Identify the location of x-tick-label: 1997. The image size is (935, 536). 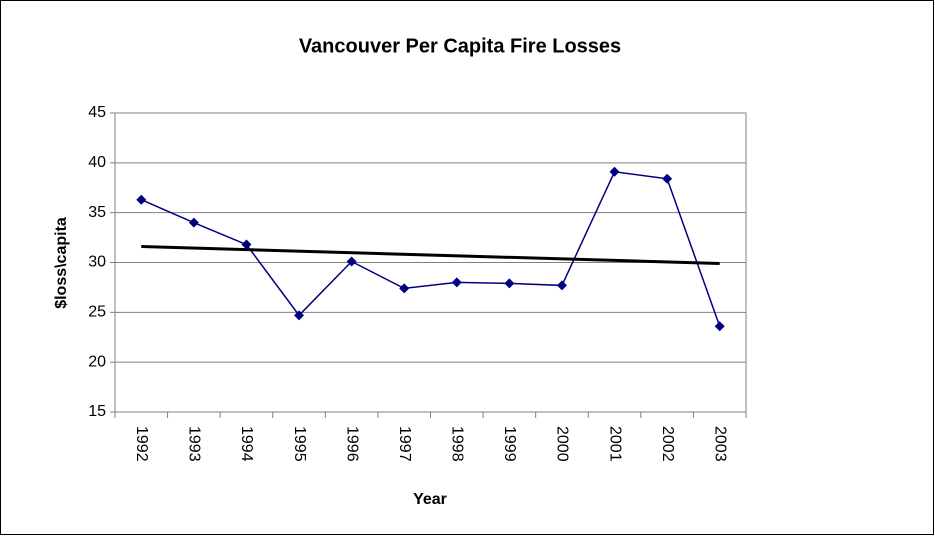
(404, 444).